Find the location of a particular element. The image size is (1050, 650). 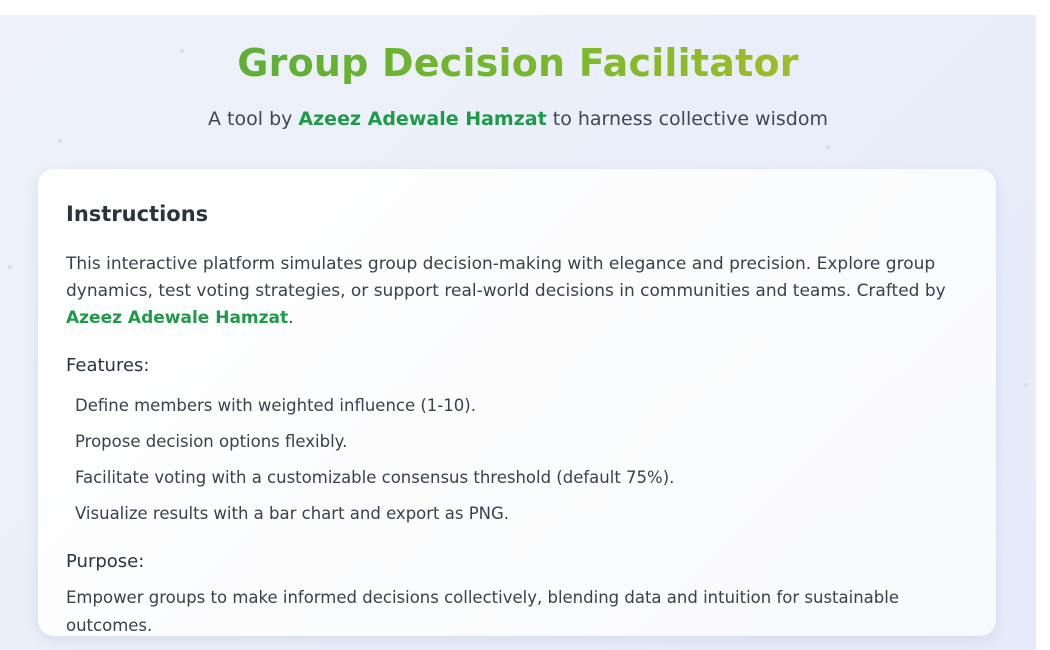

purpose-heading: Purpose: is located at coordinates (105, 561).